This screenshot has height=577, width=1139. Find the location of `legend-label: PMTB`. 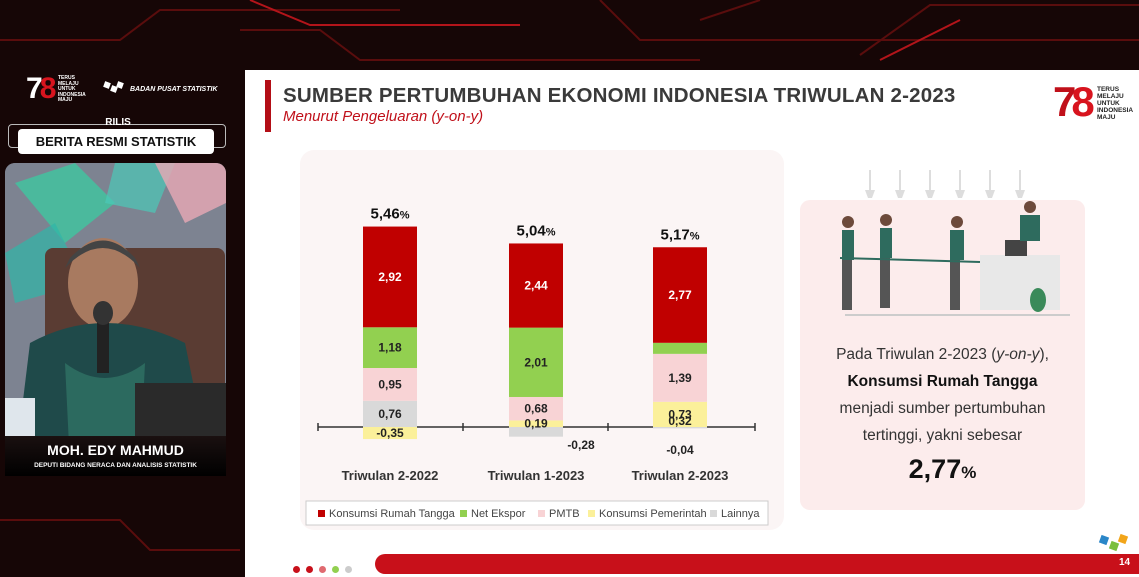

legend-label: PMTB is located at coordinates (564, 514).